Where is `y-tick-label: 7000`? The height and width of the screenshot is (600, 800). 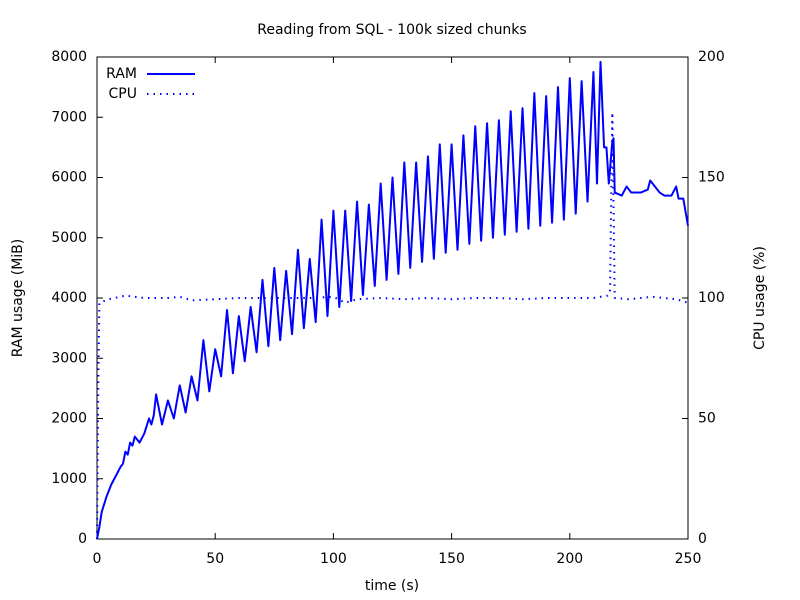
y-tick-label: 7000 is located at coordinates (69, 117).